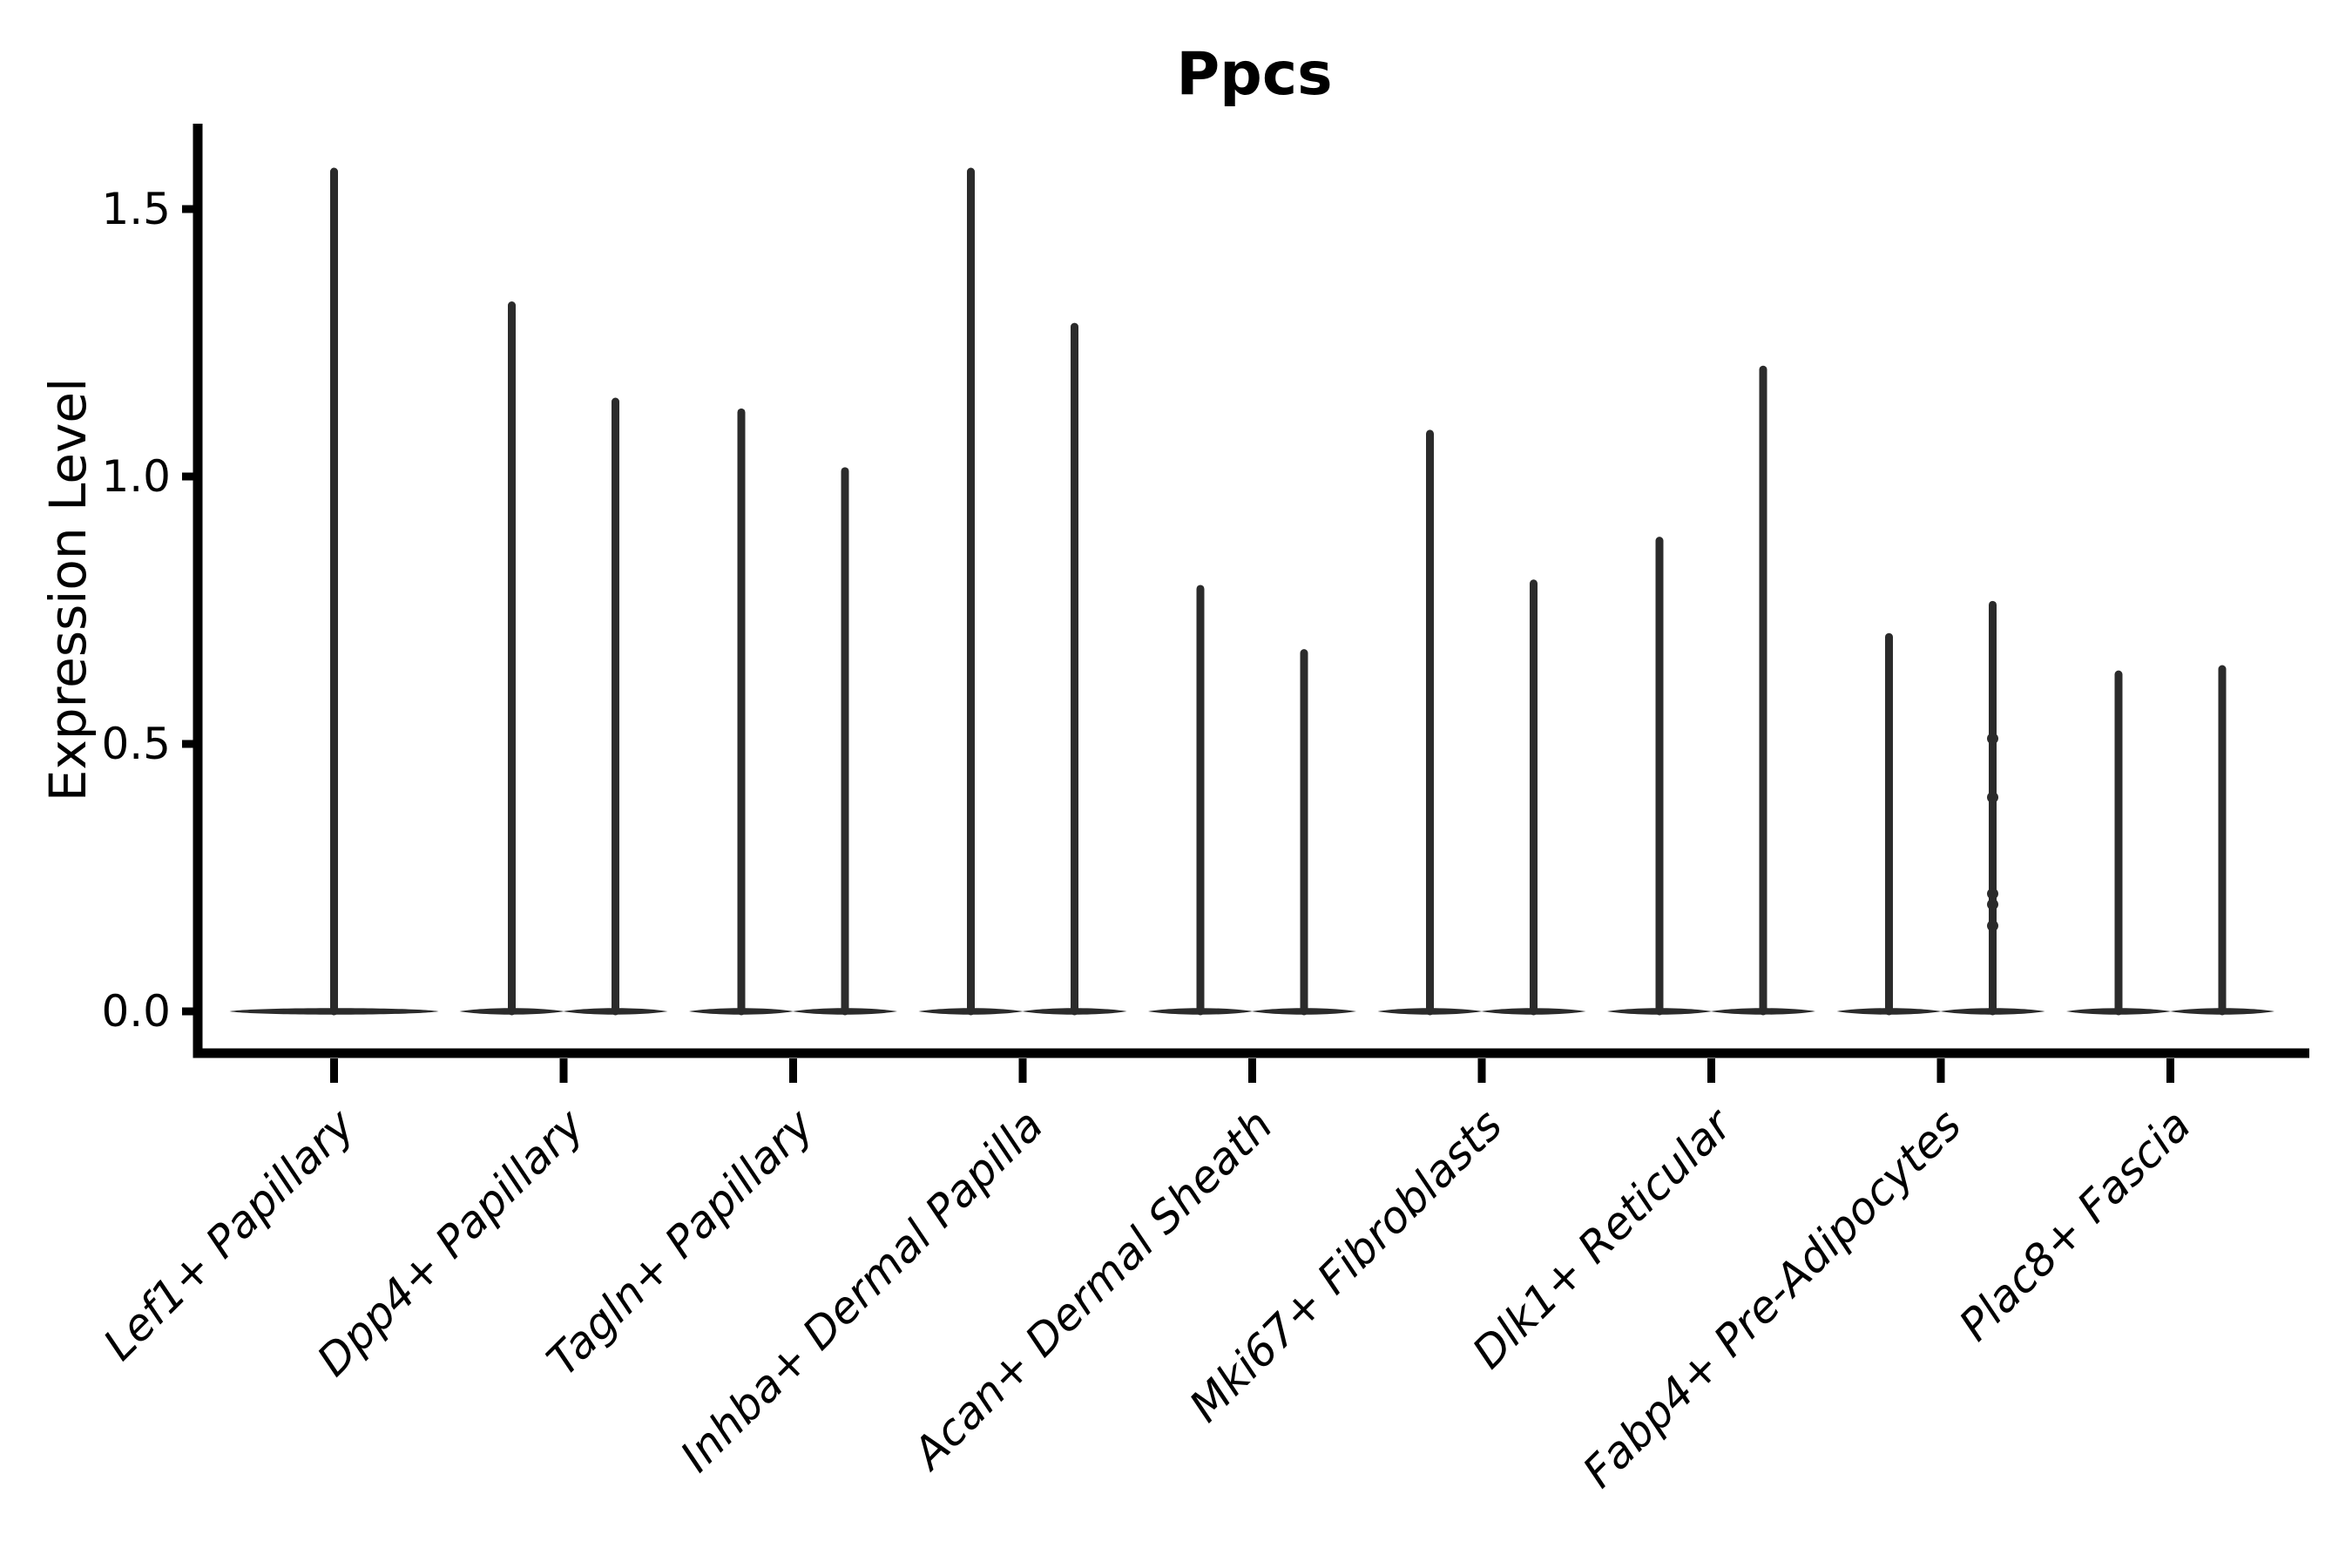  I want to click on chart-title: Ppcs, so click(1254, 74).